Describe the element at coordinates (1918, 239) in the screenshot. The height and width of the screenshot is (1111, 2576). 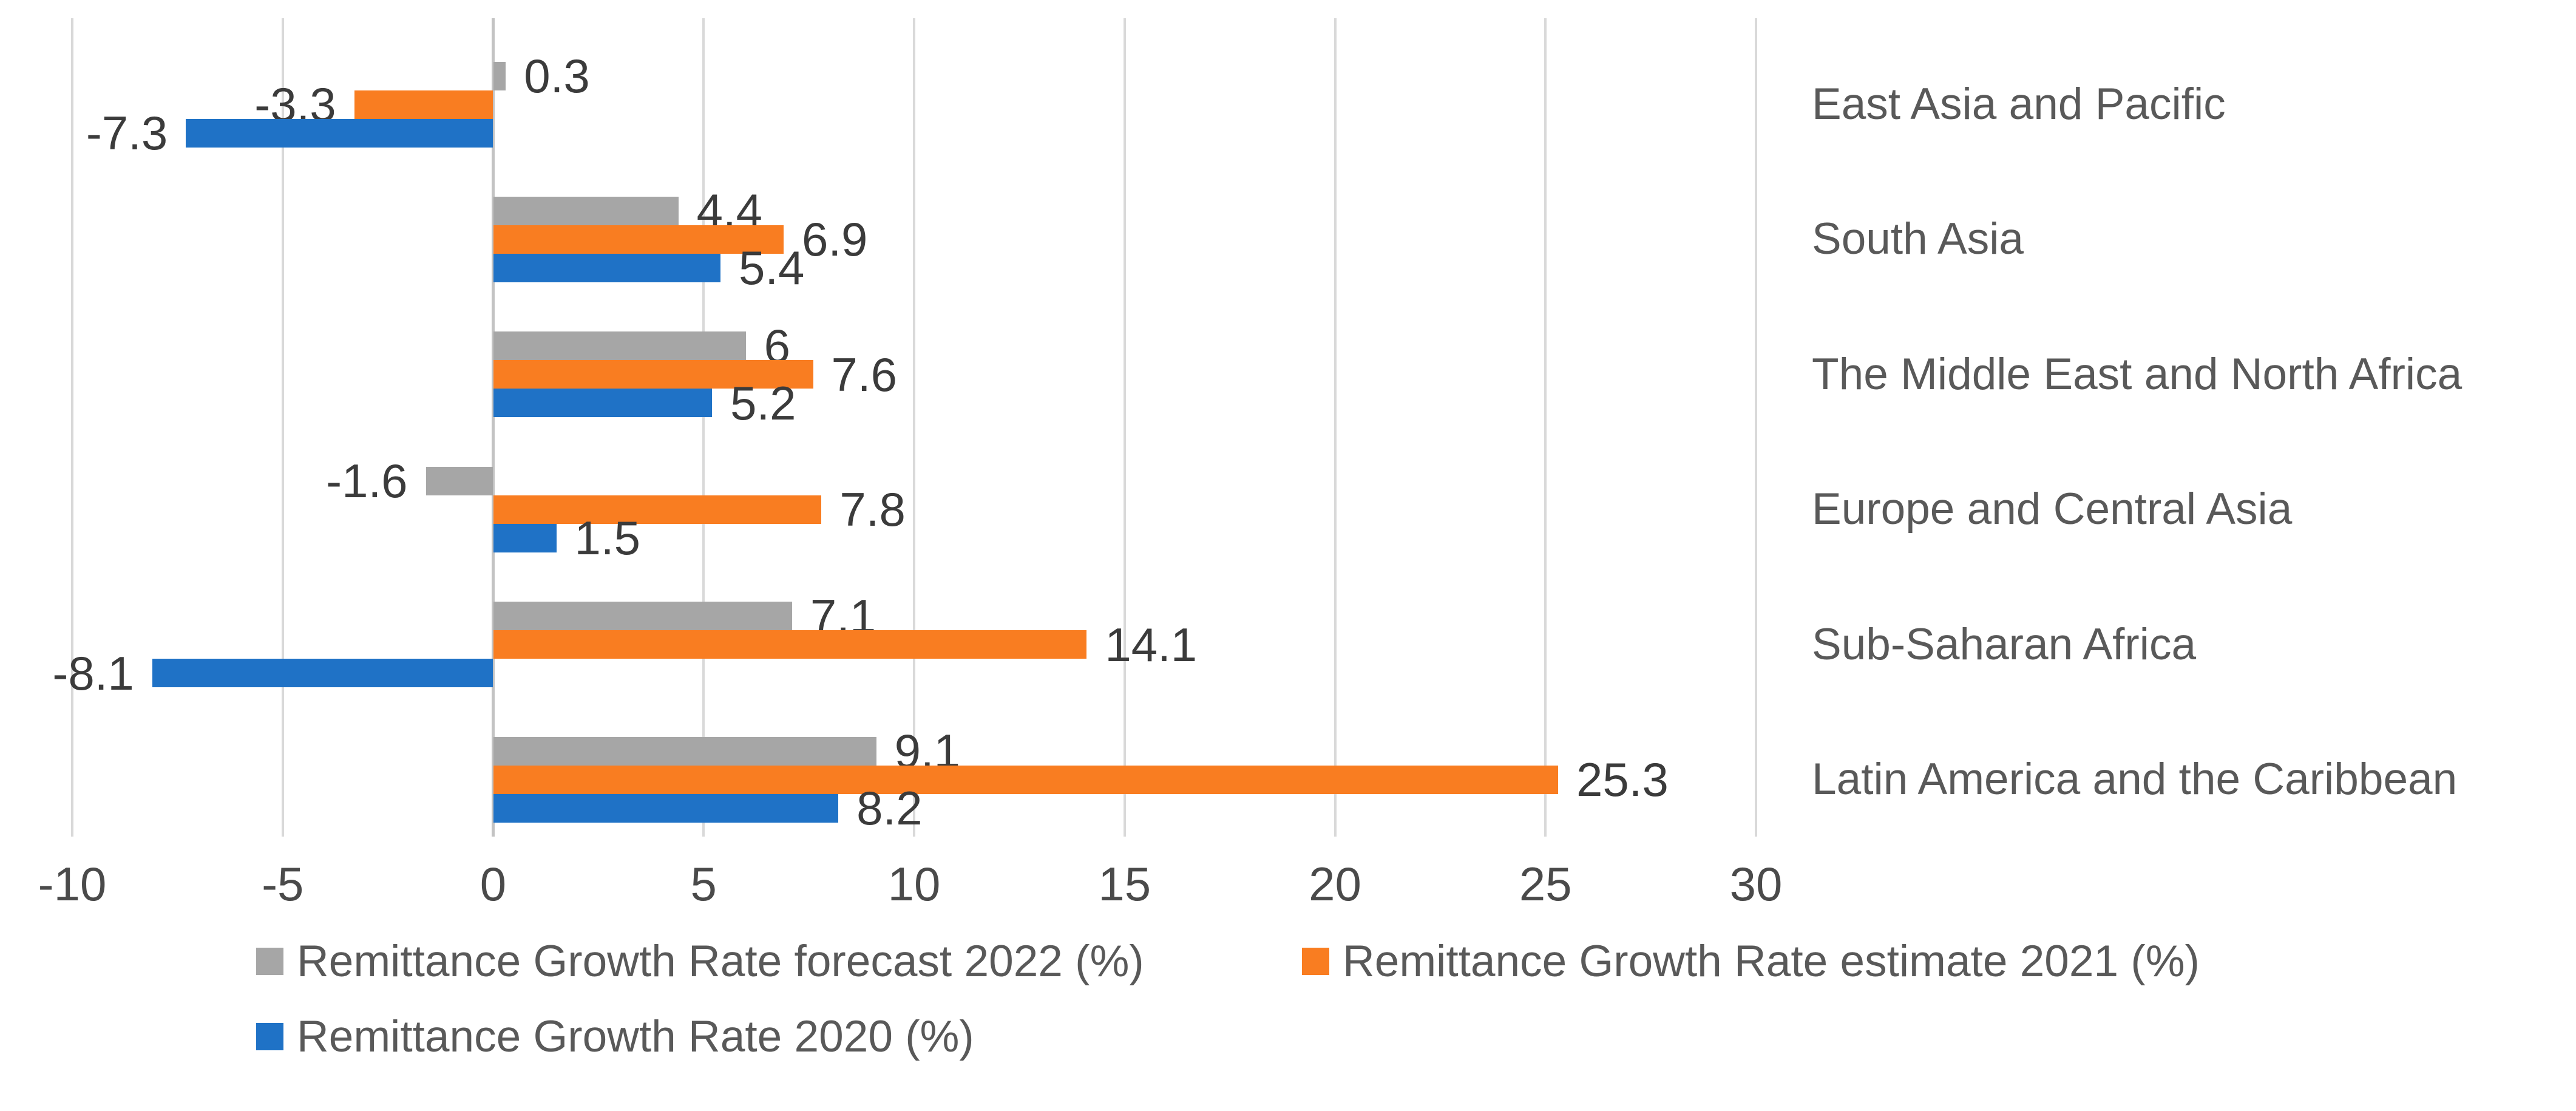
I see `category-label-south-asia: South Asia` at that location.